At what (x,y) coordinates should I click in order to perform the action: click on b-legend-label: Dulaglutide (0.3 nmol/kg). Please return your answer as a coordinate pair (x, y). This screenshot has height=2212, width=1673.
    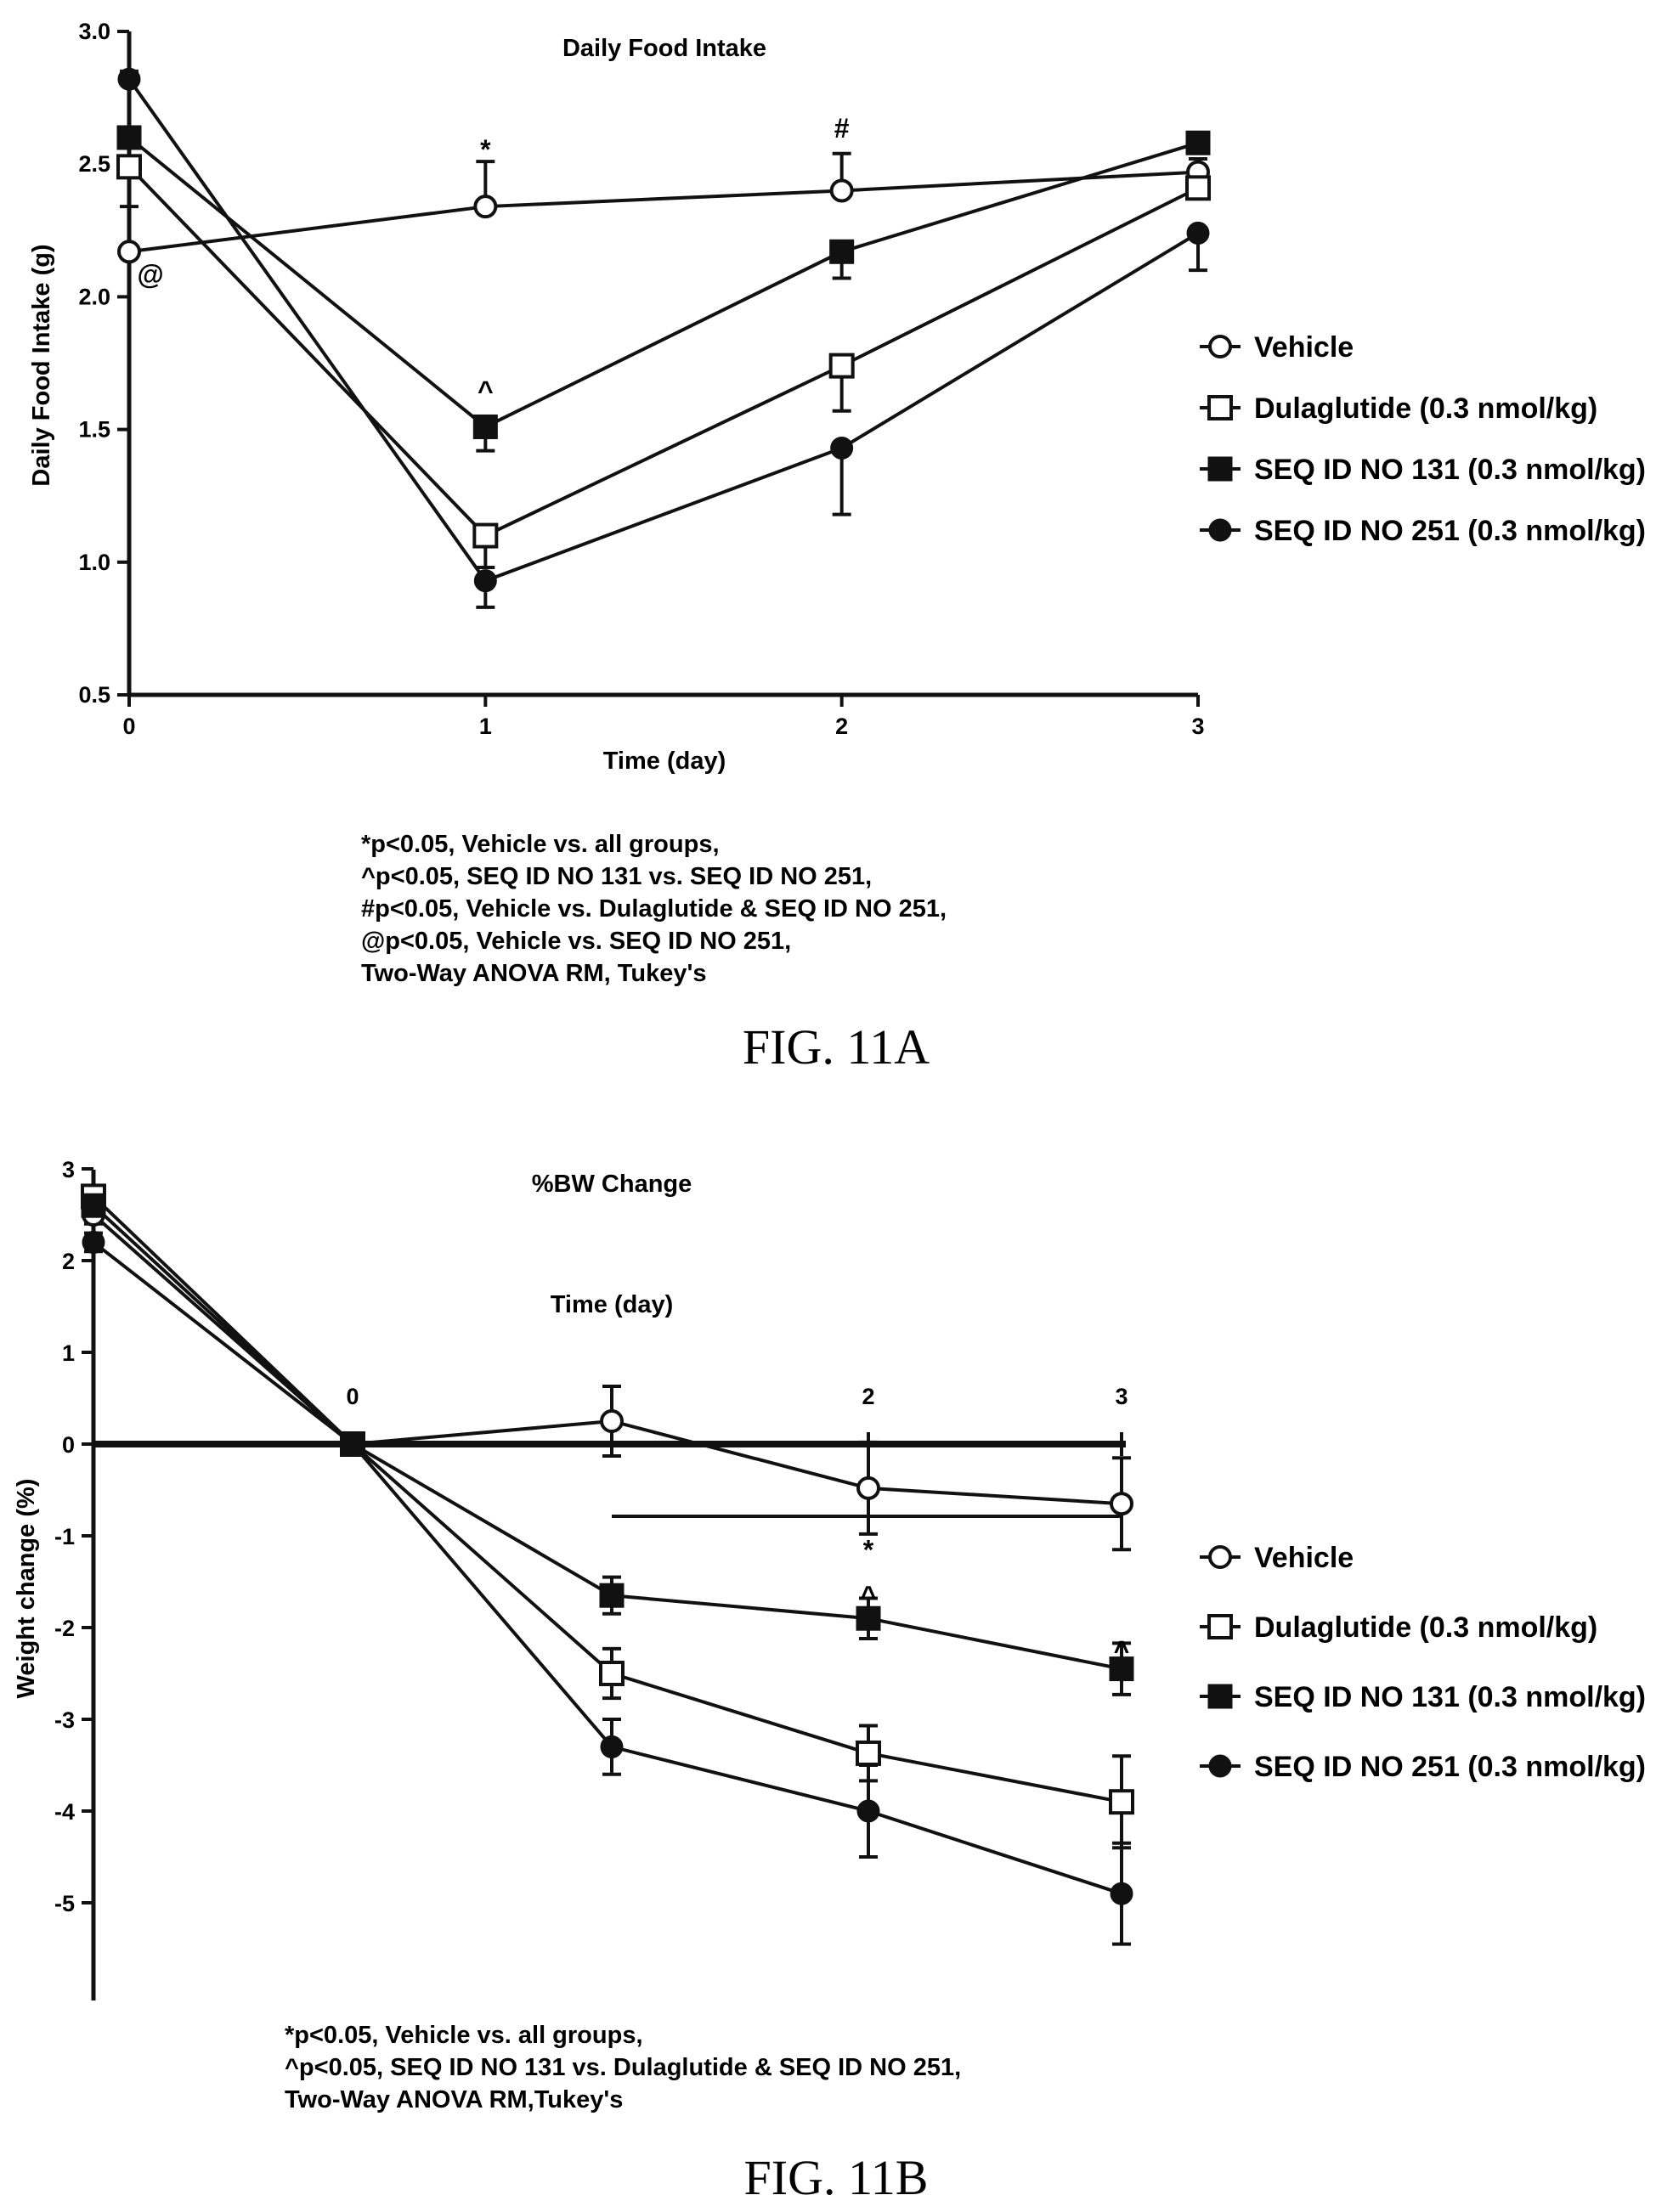
    Looking at the image, I should click on (1425, 1628).